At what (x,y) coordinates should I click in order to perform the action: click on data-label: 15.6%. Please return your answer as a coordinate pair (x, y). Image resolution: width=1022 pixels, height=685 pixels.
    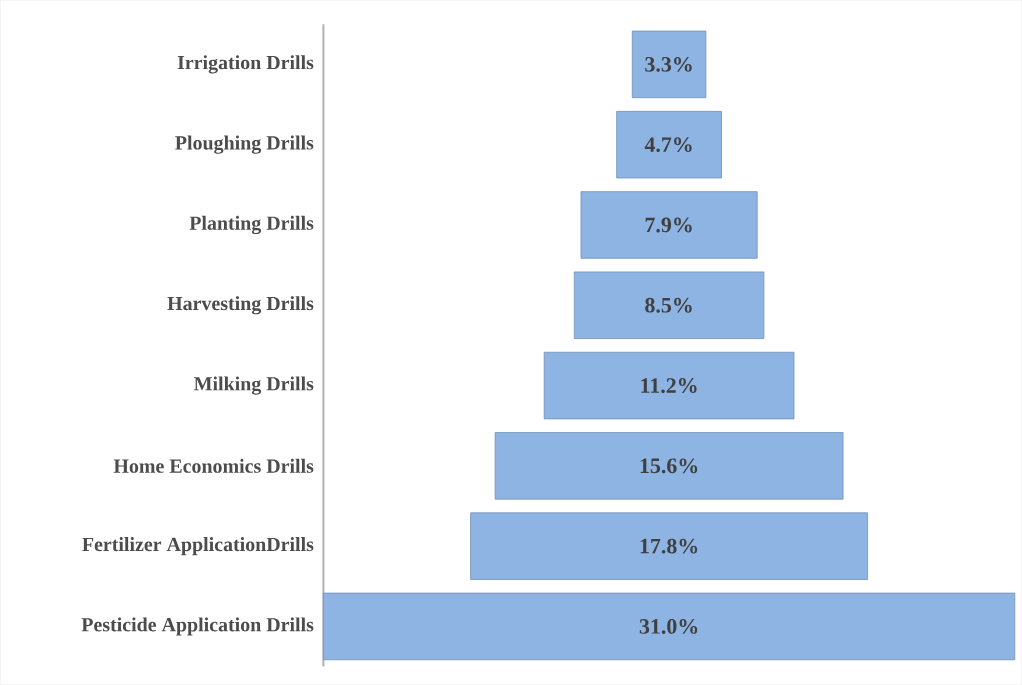
    Looking at the image, I should click on (669, 466).